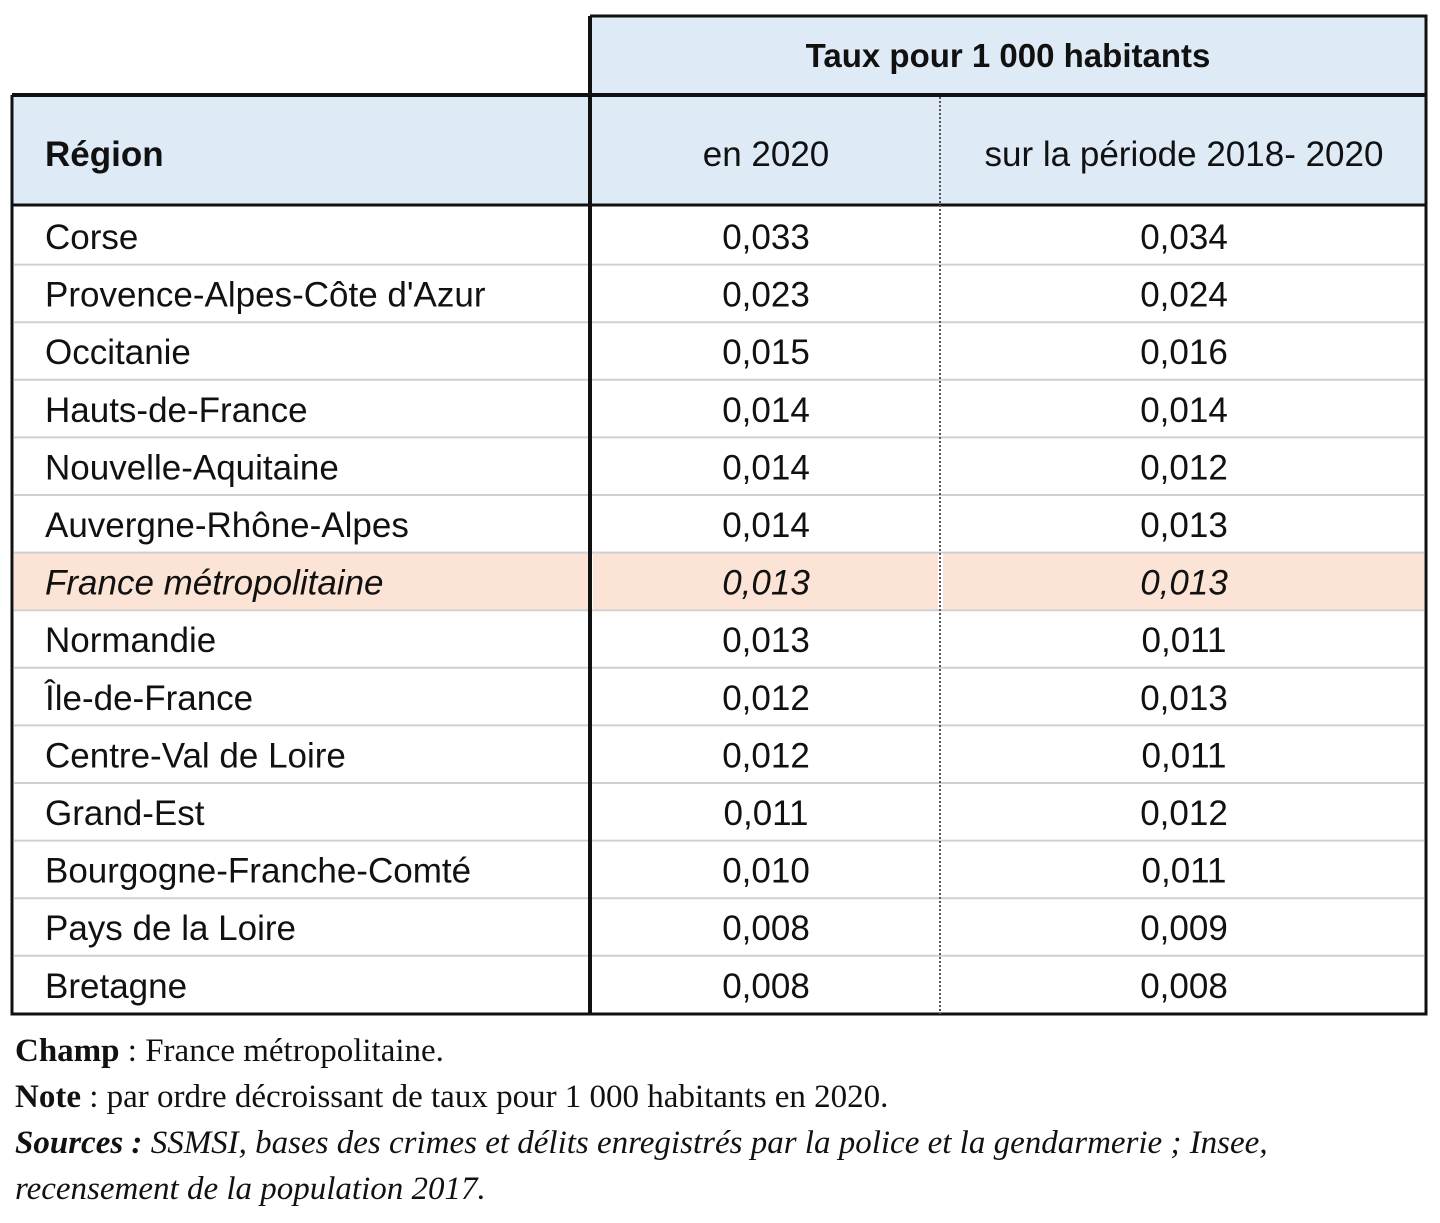 The height and width of the screenshot is (1223, 1440). Describe the element at coordinates (1184, 928) in the screenshot. I see `row-value-2018-2020: 0,009` at that location.